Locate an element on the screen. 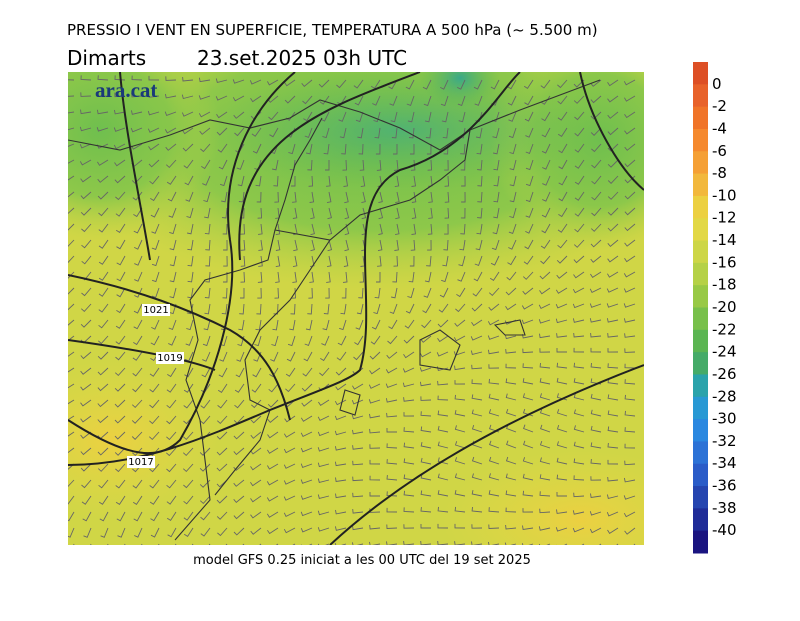 This screenshot has height=621, width=800. colorbar-label: -30 is located at coordinates (724, 419).